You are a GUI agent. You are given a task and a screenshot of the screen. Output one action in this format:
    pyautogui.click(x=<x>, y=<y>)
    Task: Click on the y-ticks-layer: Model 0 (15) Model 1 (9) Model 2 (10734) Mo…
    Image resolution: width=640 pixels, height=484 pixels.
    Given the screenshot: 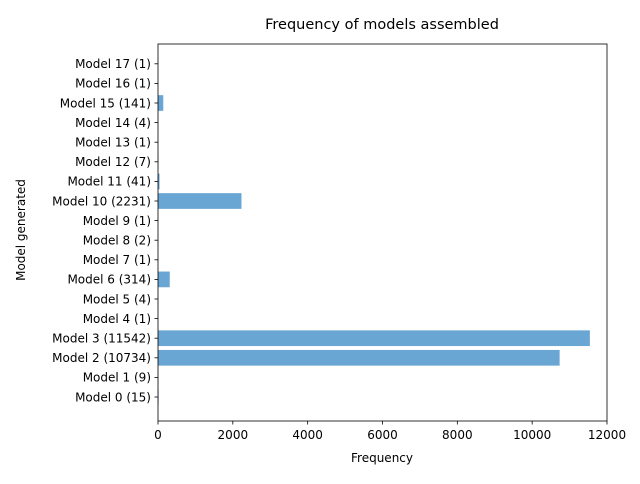 What is the action you would take?
    pyautogui.click(x=105, y=230)
    